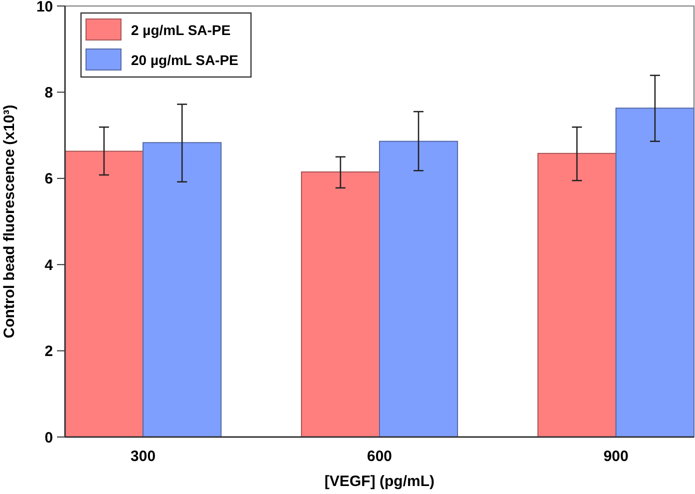 This screenshot has width=695, height=494. What do you see at coordinates (48, 179) in the screenshot?
I see `y-tick-label: 6` at bounding box center [48, 179].